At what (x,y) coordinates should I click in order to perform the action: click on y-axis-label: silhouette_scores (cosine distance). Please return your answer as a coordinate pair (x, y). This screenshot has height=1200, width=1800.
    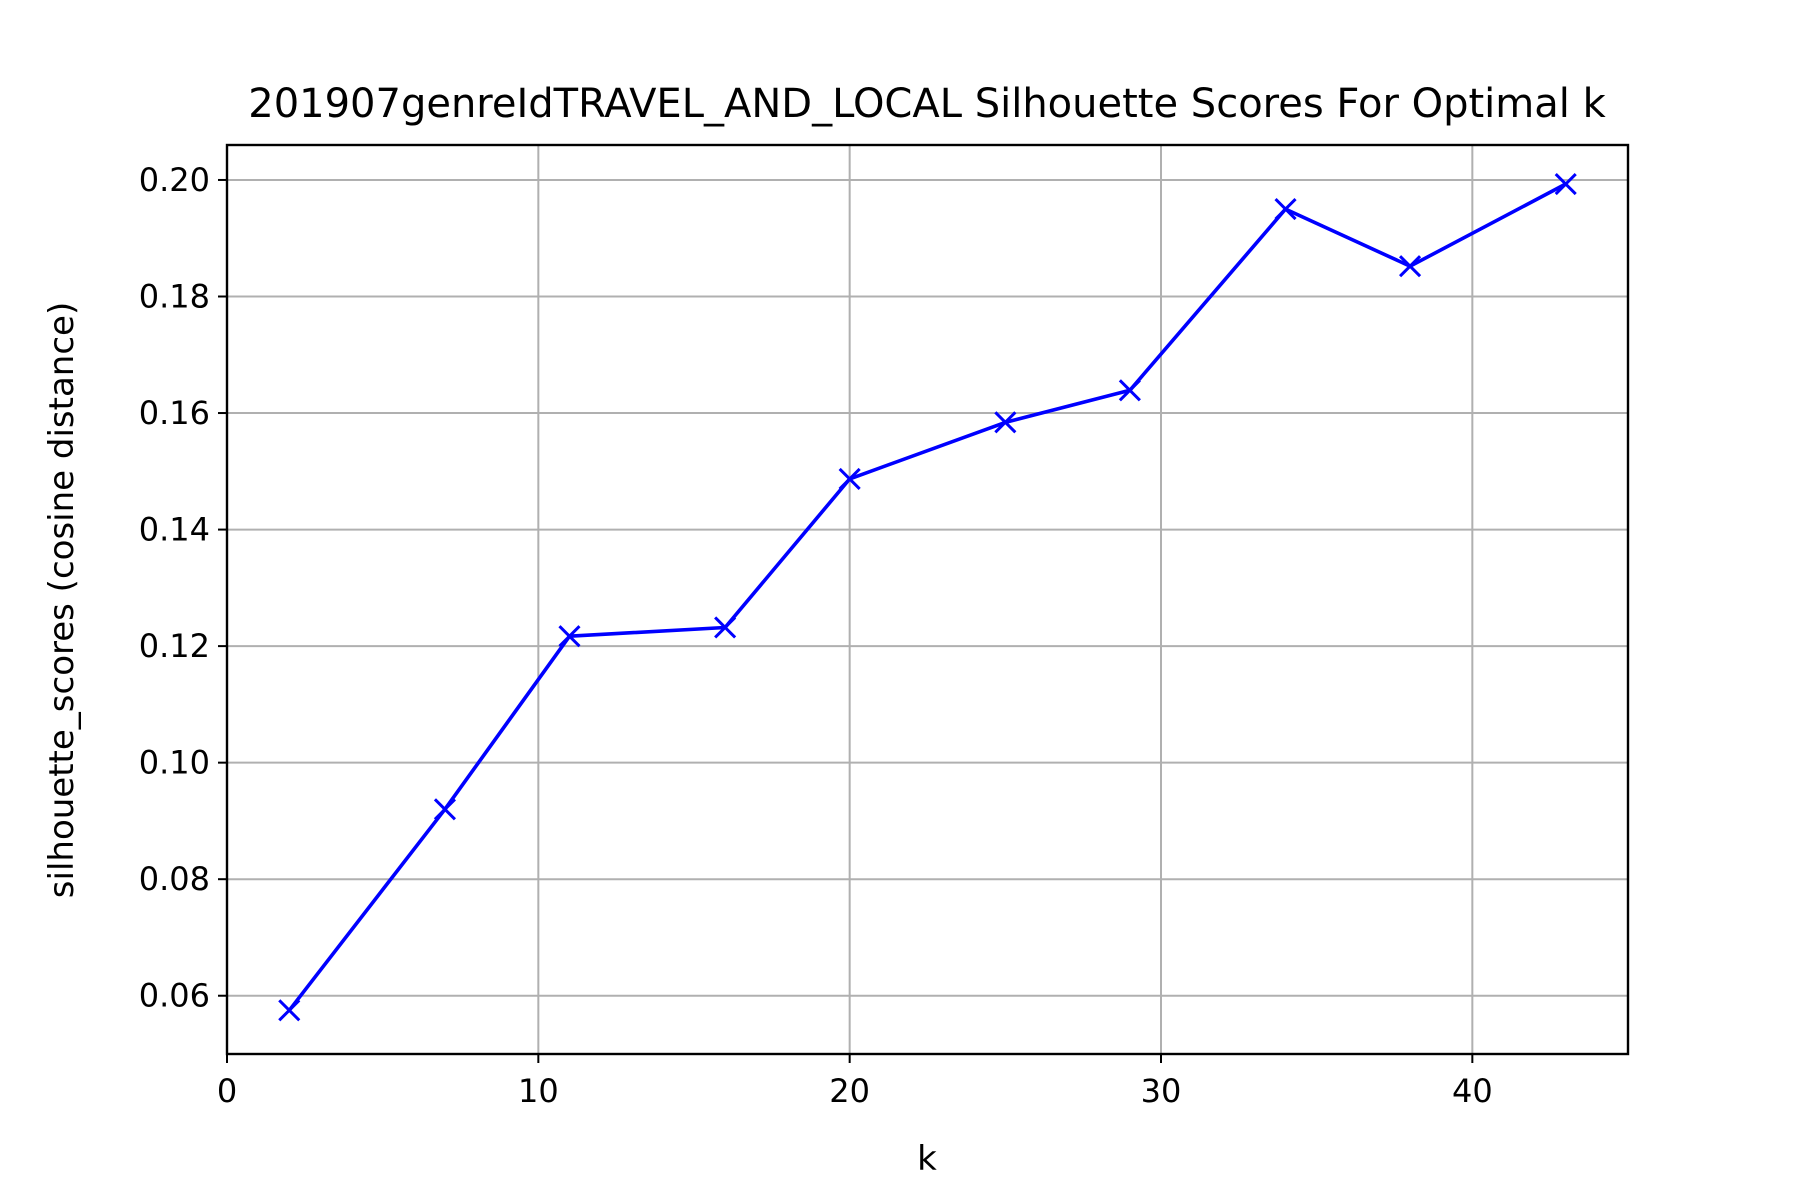
    Looking at the image, I should click on (62, 600).